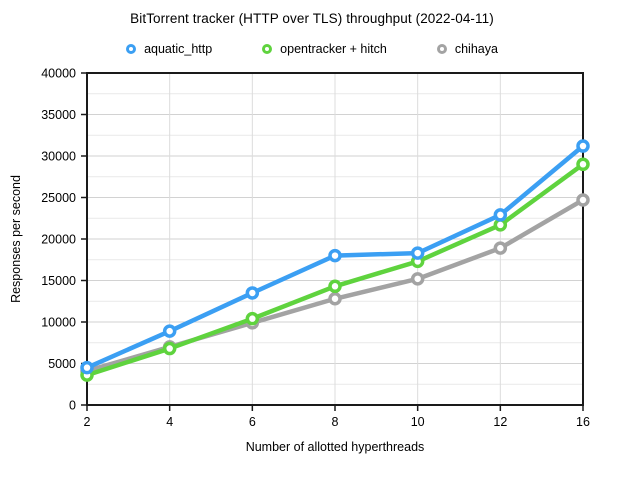 This screenshot has width=624, height=477. What do you see at coordinates (58, 281) in the screenshot?
I see `y-tick-label: 15000` at bounding box center [58, 281].